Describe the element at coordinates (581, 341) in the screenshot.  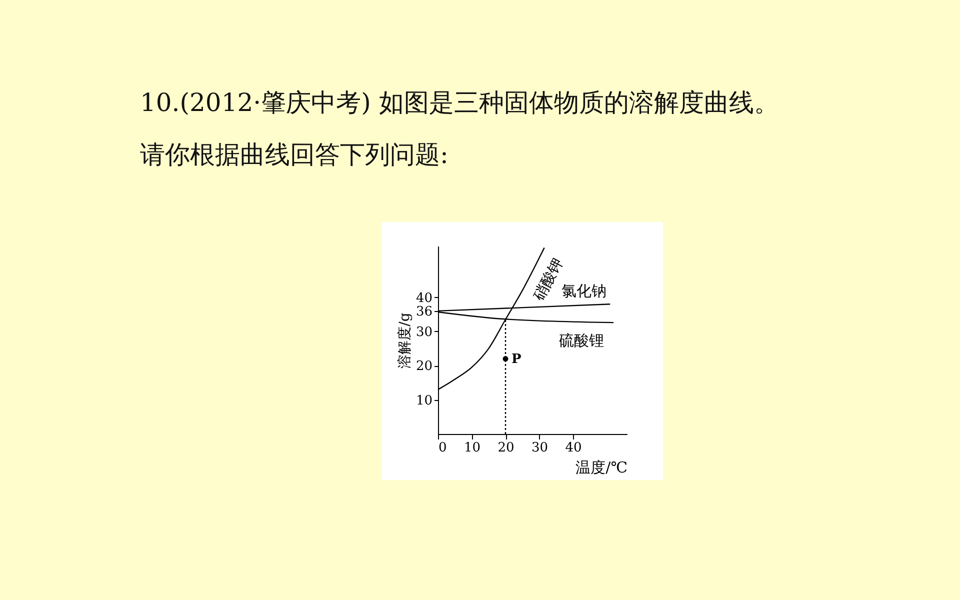
I see `series-label: 硫酸锂` at that location.